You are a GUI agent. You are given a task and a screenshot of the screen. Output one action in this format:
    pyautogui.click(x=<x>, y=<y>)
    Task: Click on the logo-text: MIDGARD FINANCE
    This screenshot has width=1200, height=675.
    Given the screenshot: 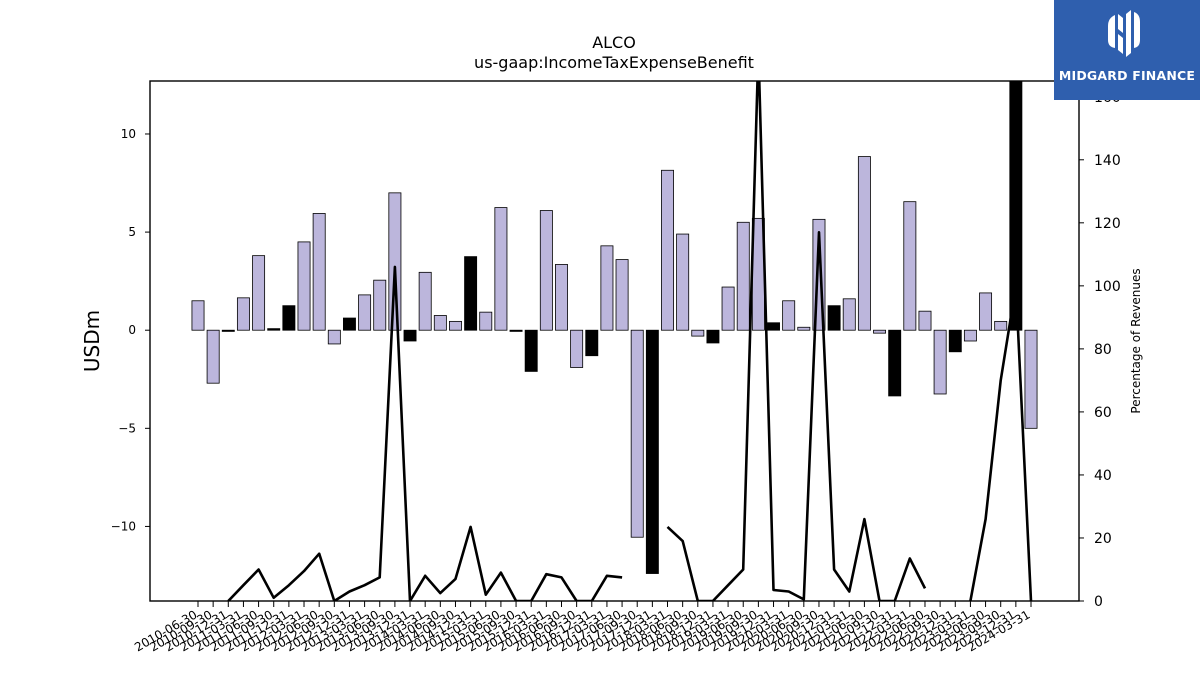 What is the action you would take?
    pyautogui.click(x=1127, y=75)
    